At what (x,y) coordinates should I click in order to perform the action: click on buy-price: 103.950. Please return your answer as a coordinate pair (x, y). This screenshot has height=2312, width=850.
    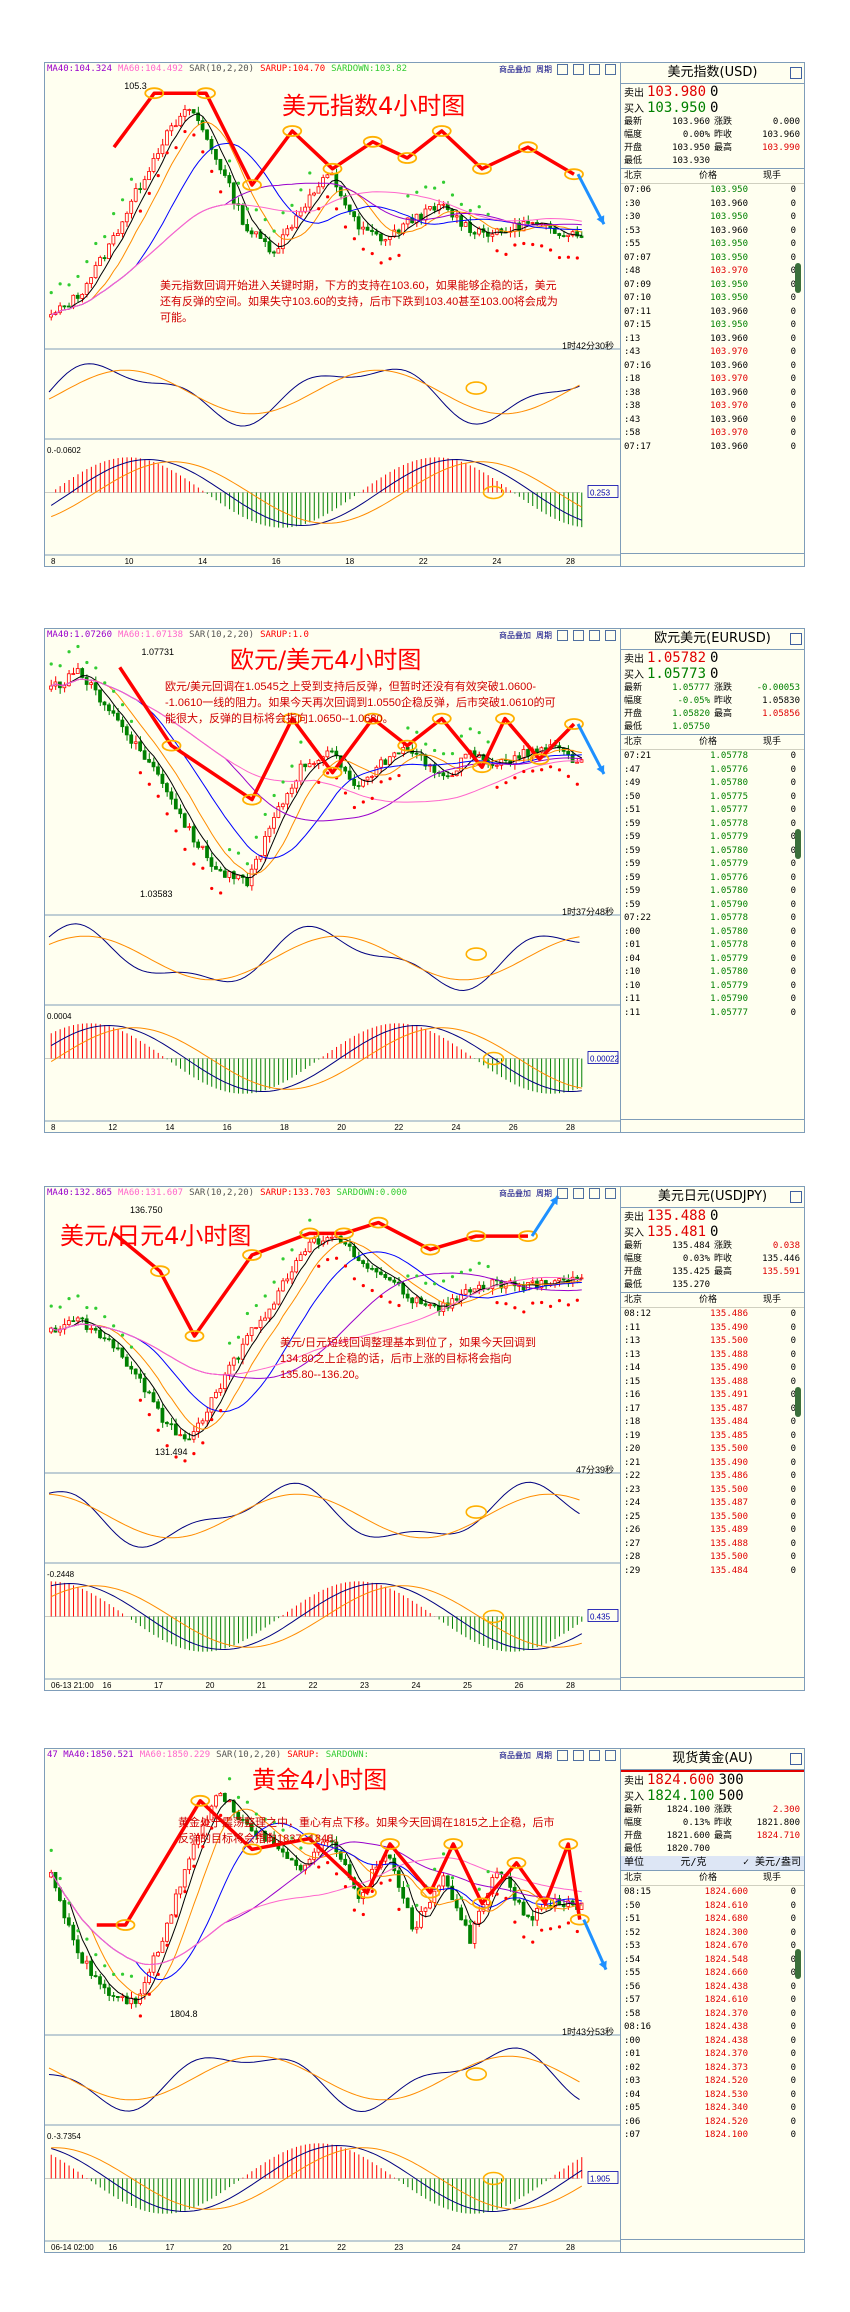
    Looking at the image, I should click on (677, 108).